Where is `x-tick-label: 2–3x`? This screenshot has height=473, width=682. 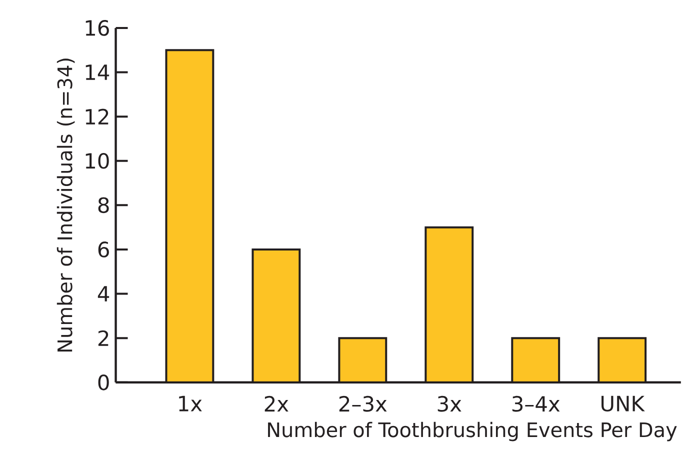 x-tick-label: 2–3x is located at coordinates (363, 404).